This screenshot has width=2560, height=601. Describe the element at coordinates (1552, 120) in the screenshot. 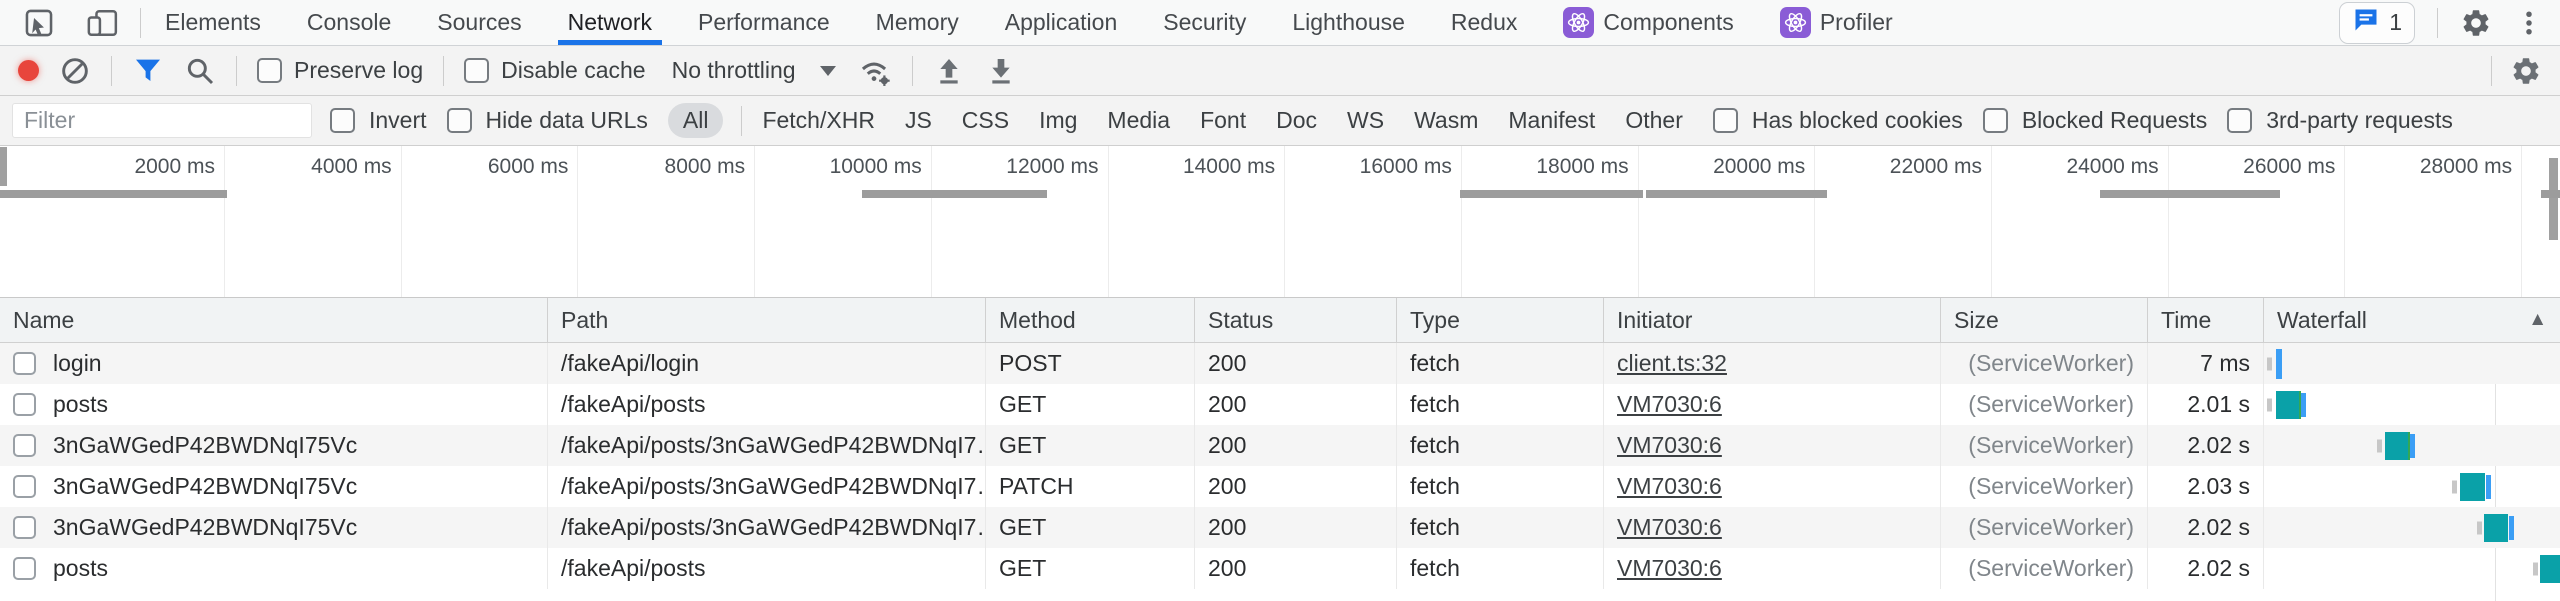

I see `filter-type-manifest: Manifest` at that location.